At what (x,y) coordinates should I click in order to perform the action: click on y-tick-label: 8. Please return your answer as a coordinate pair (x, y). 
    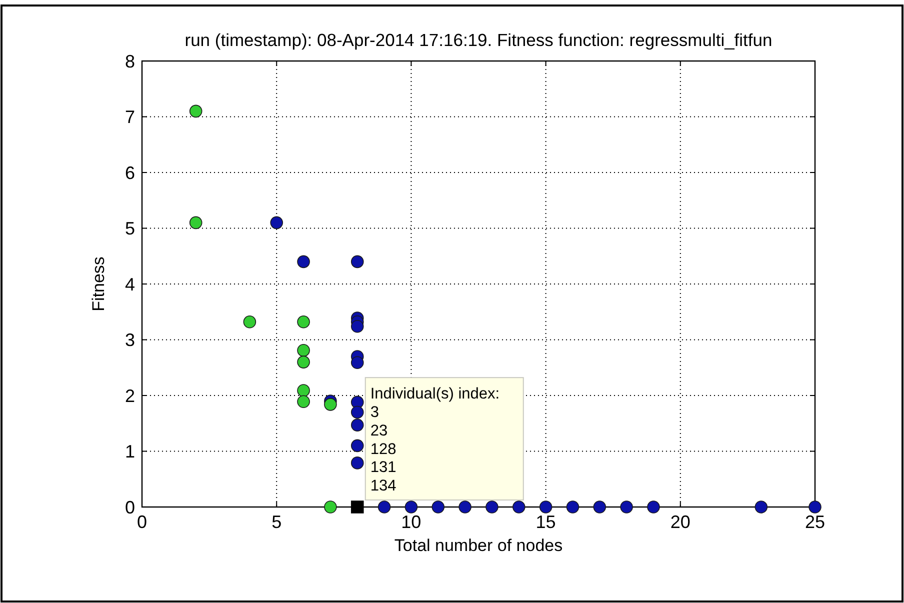
    Looking at the image, I should click on (129, 61).